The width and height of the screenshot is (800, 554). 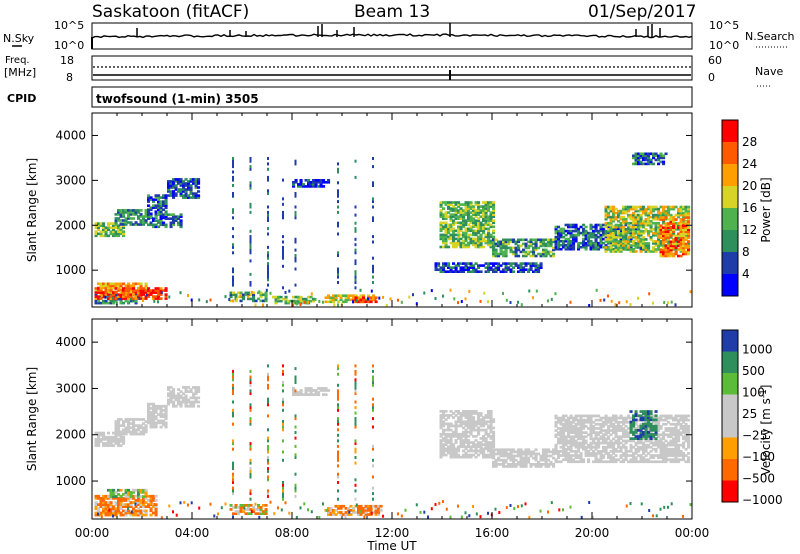 I want to click on power-ylabel: Slant Range [km], so click(x=32, y=210).